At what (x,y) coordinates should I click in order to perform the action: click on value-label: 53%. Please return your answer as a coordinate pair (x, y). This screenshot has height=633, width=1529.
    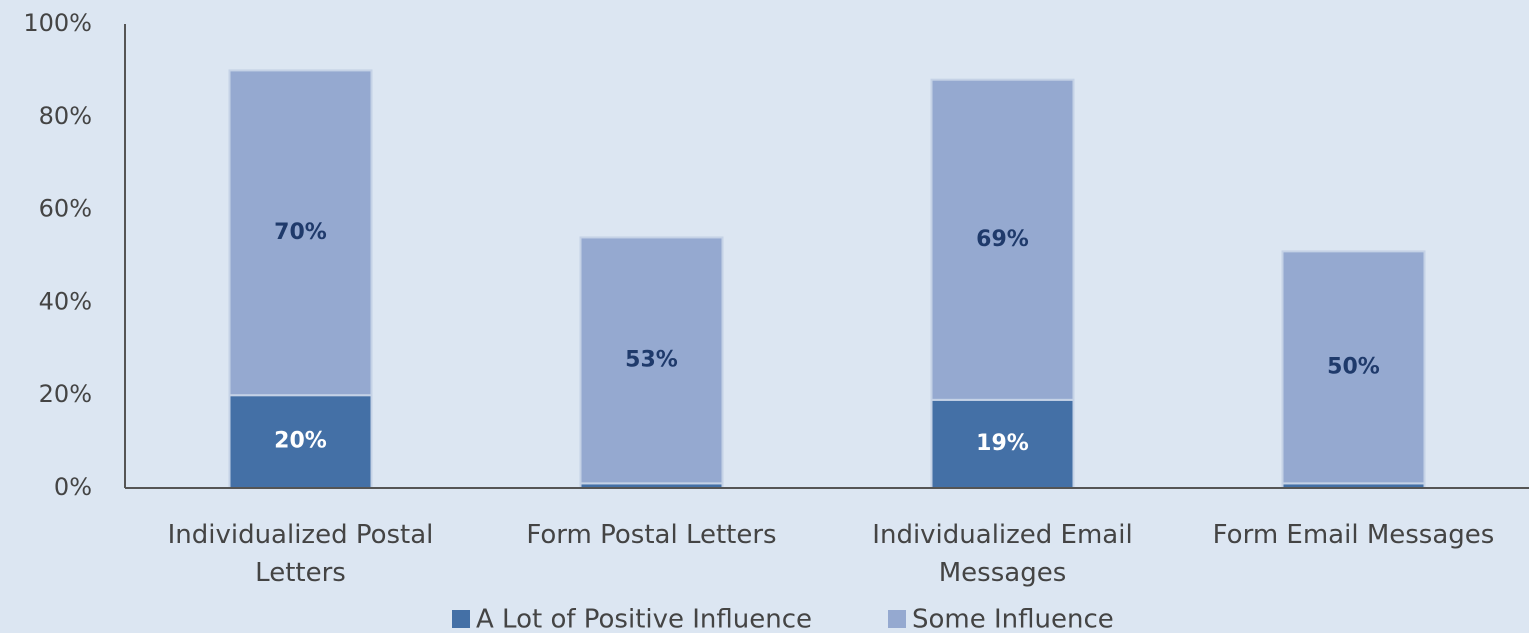
    Looking at the image, I should click on (651, 359).